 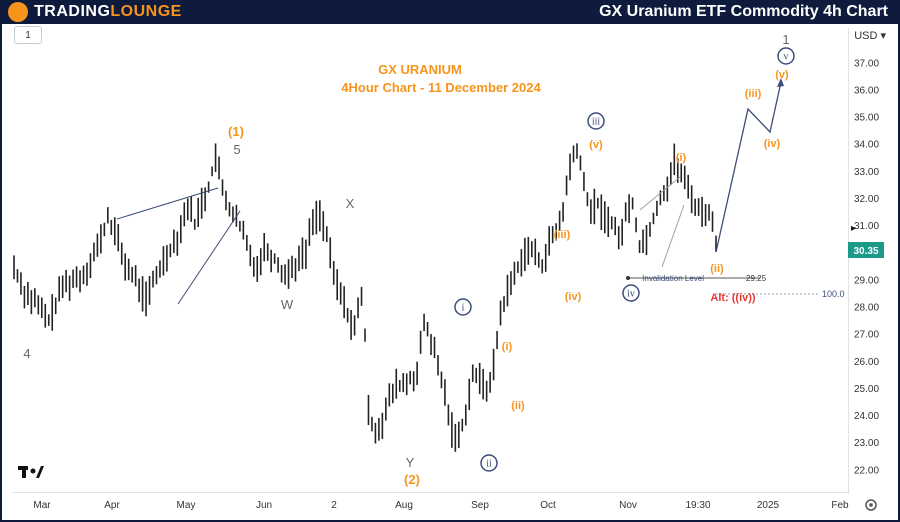 What do you see at coordinates (866, 470) in the screenshot?
I see `y-tick-label: 22.00` at bounding box center [866, 470].